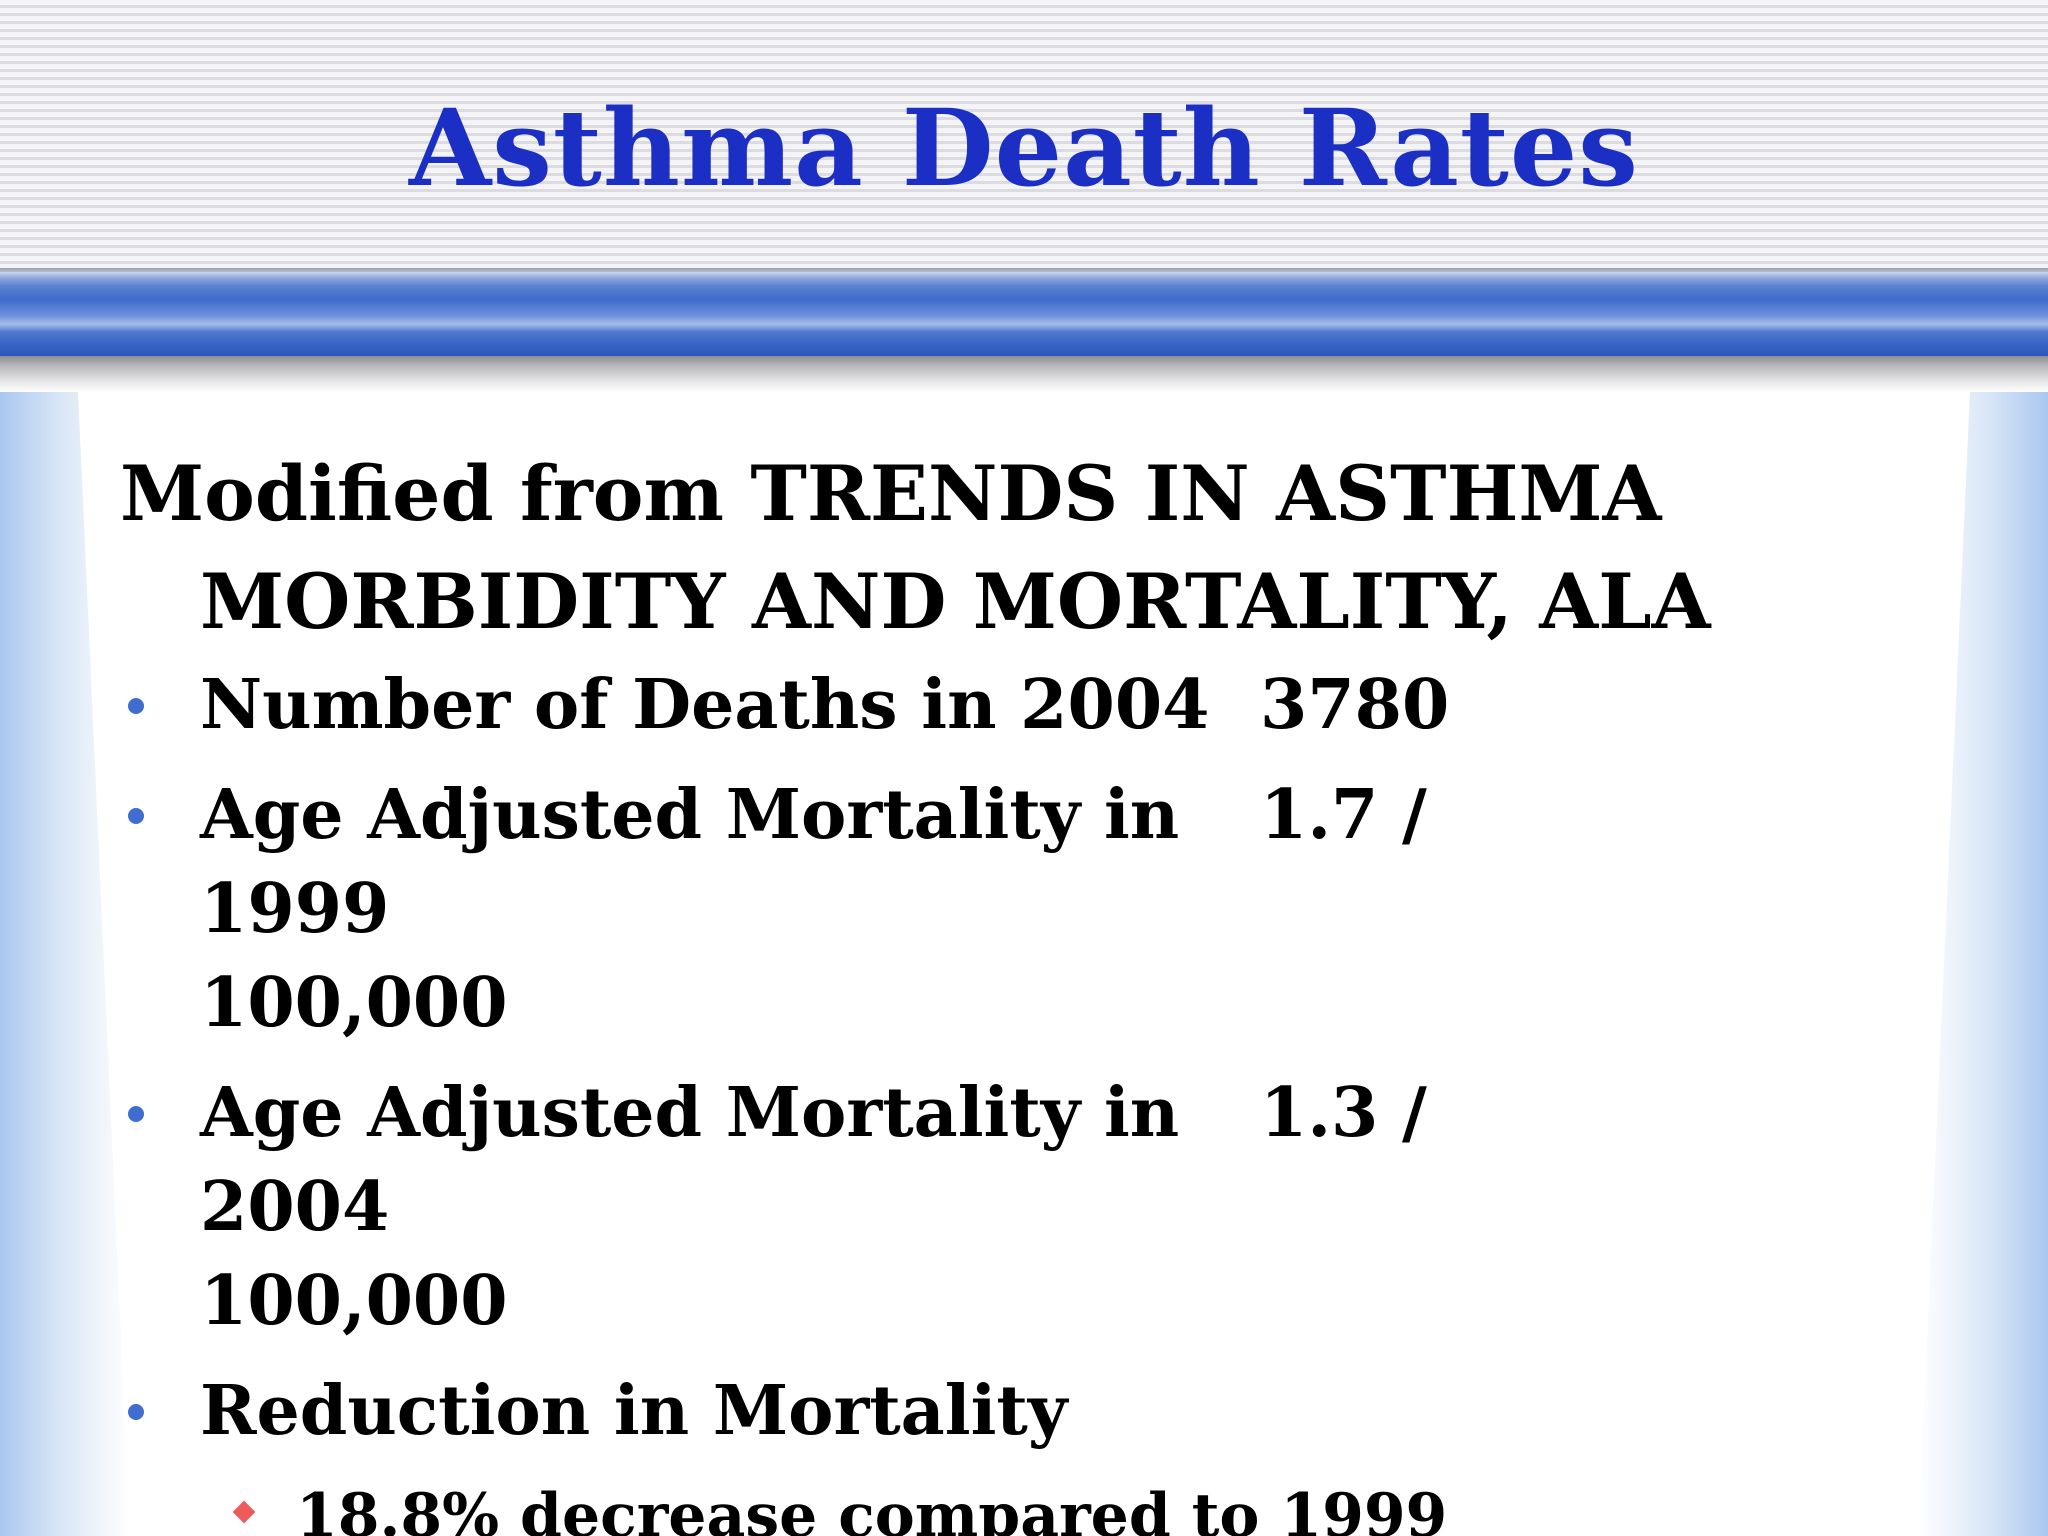  I want to click on header-divider-line, so click(1024, 271).